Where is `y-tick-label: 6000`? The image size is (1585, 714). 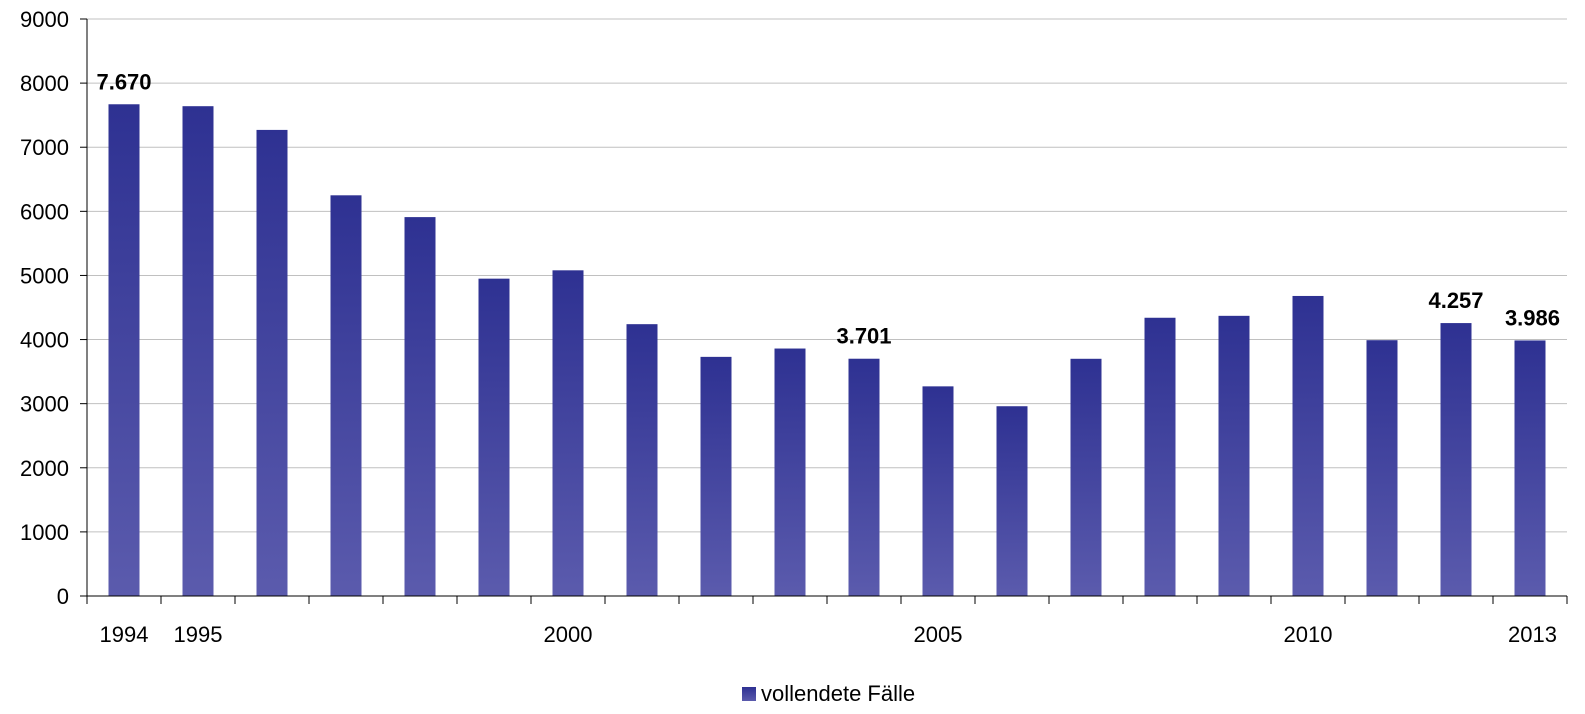
y-tick-label: 6000 is located at coordinates (44, 211).